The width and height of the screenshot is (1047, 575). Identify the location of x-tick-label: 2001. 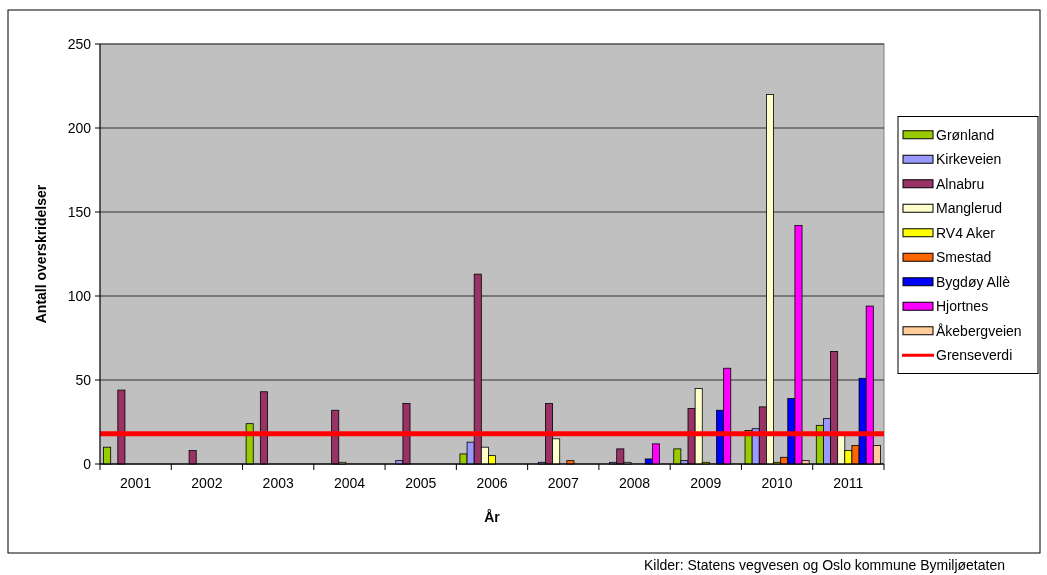
(136, 483).